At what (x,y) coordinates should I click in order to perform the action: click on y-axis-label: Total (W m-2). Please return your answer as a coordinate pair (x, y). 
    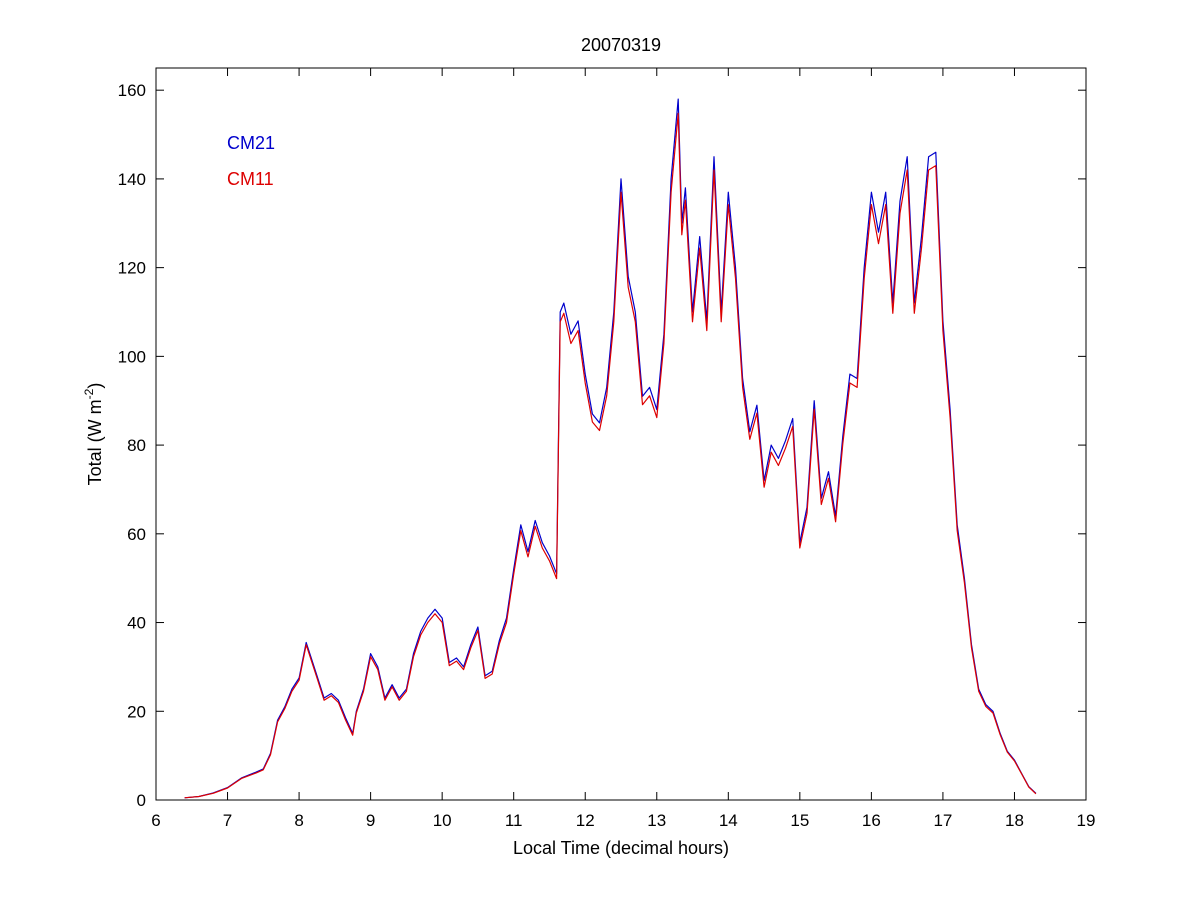
    Looking at the image, I should click on (93, 434).